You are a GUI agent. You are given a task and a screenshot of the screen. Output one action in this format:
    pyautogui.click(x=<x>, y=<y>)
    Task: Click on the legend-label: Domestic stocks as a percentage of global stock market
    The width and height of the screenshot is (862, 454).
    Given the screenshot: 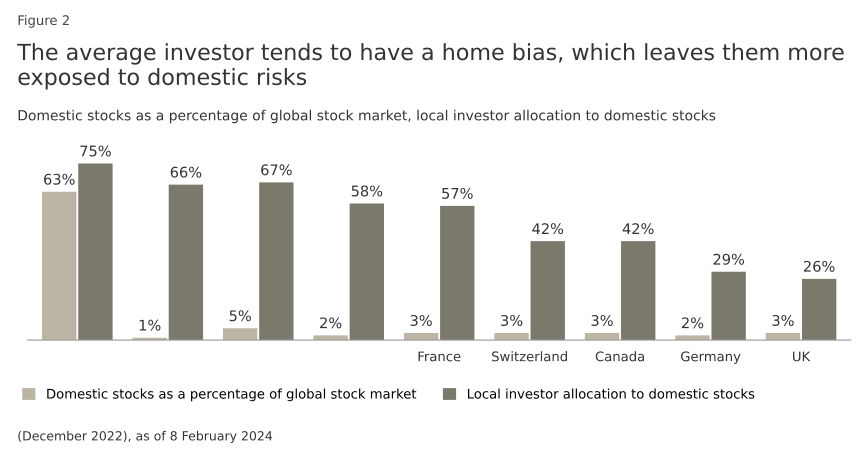 What is the action you would take?
    pyautogui.click(x=231, y=395)
    